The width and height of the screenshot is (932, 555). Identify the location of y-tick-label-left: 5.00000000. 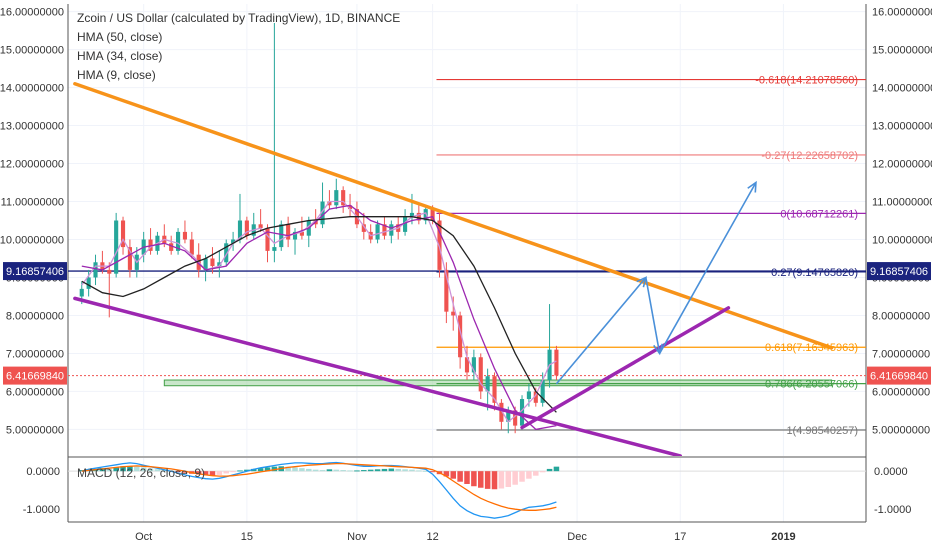
(35, 430).